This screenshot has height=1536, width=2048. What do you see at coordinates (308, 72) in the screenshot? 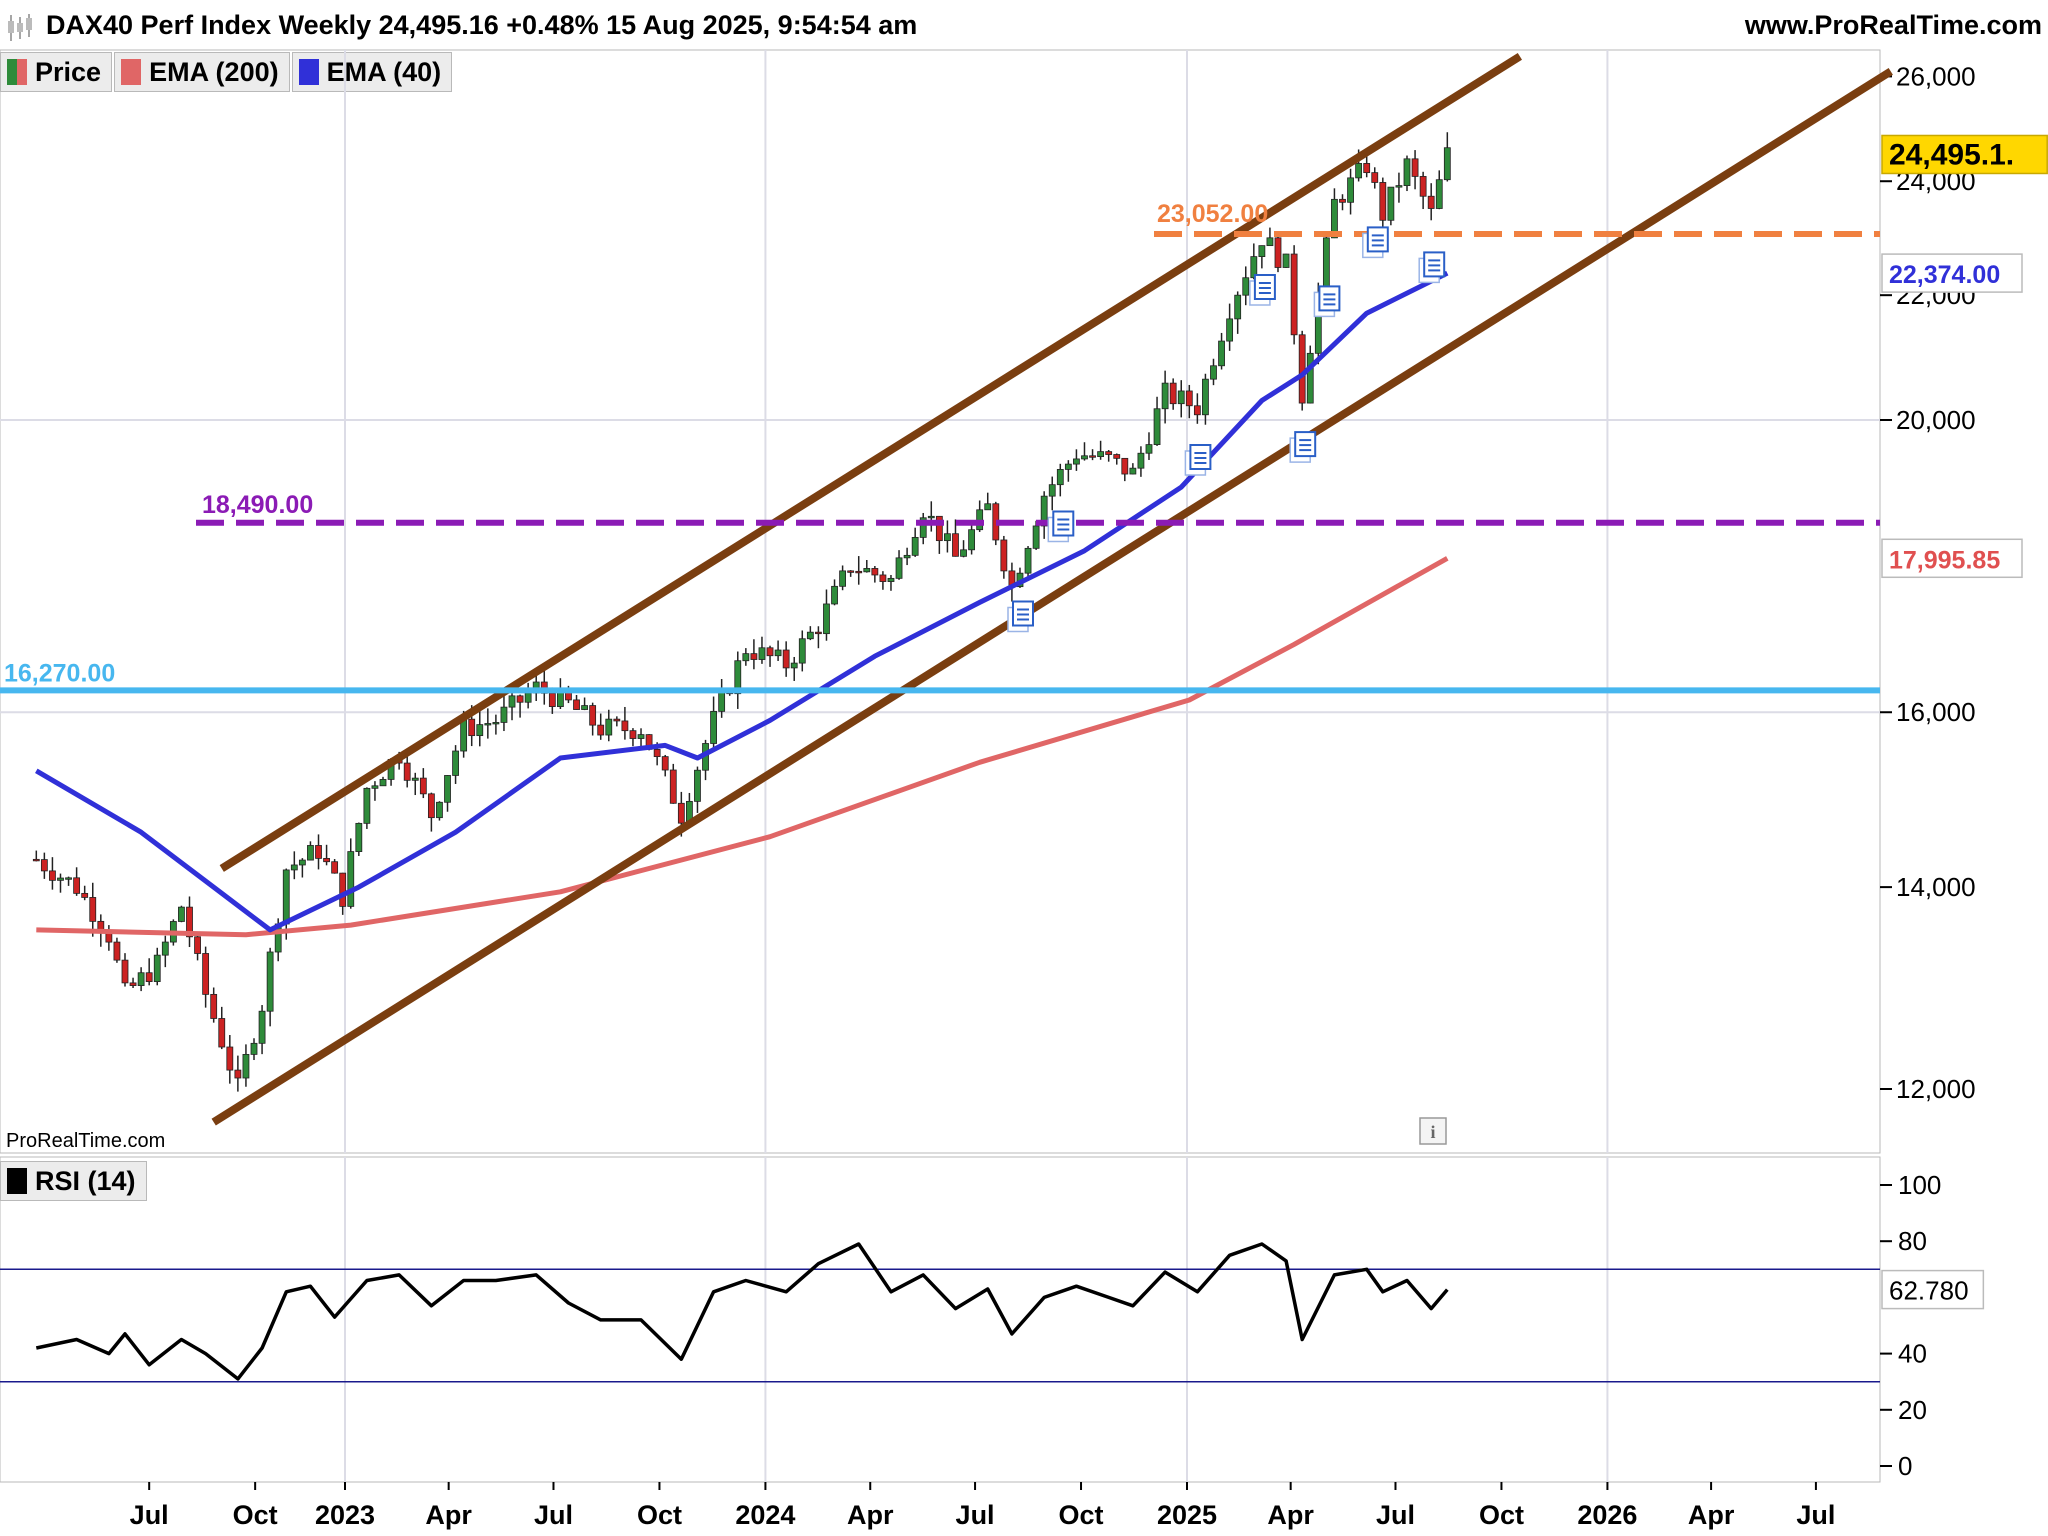
I see `ema40-swatch-icon` at bounding box center [308, 72].